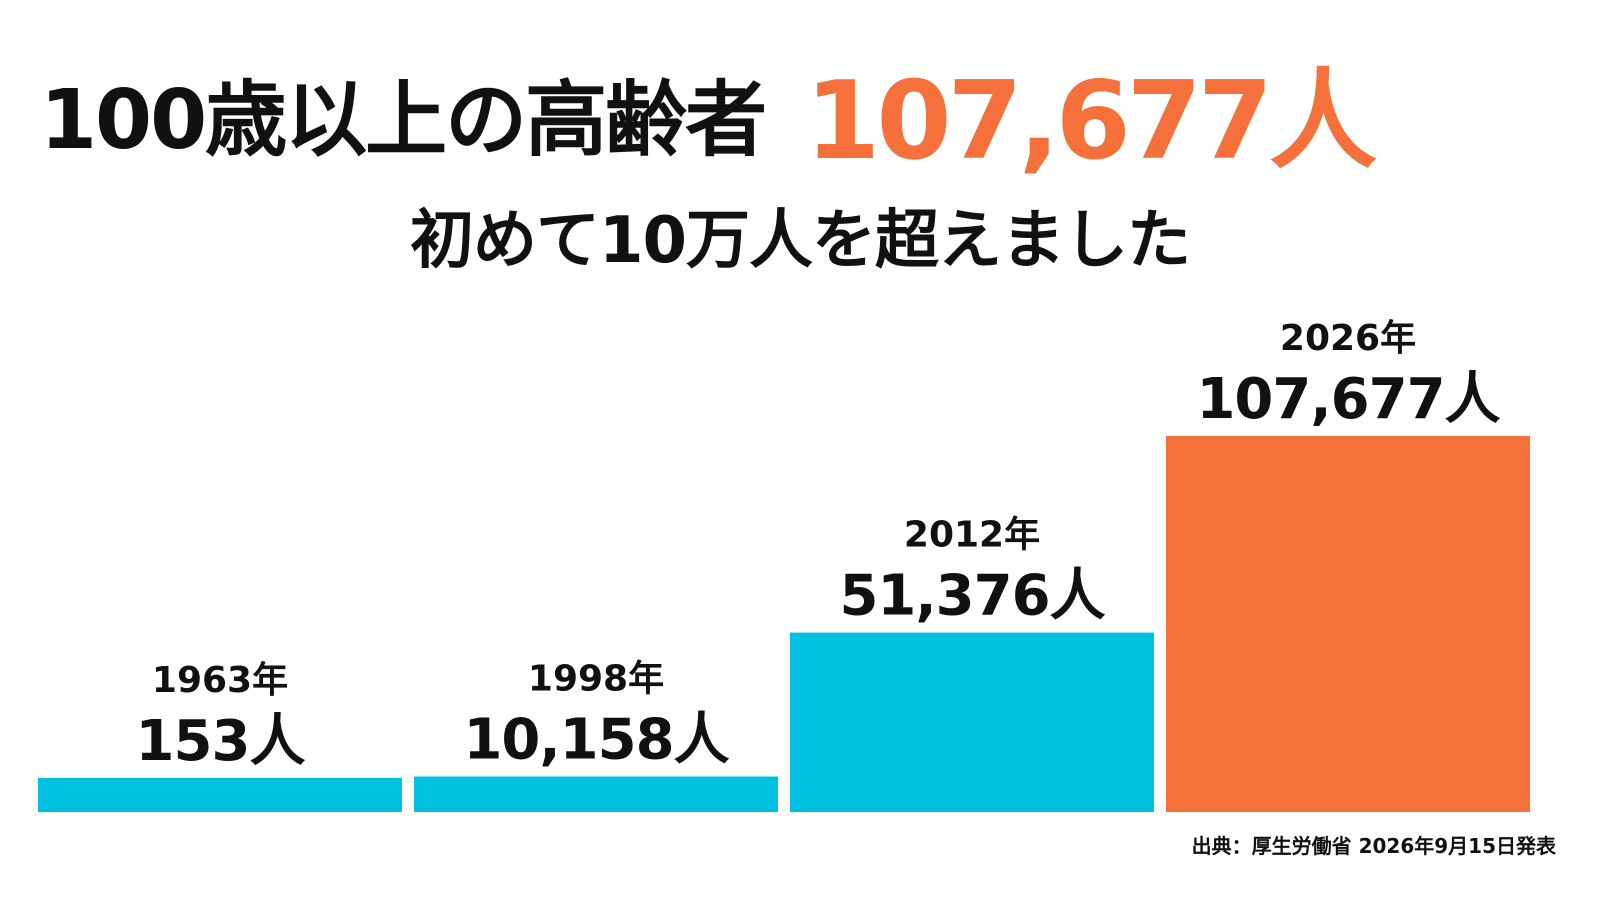 The height and width of the screenshot is (900, 1600). What do you see at coordinates (1373, 846) in the screenshot?
I see `source-note: 出典：厚生労働省 2026年9月15日発表` at bounding box center [1373, 846].